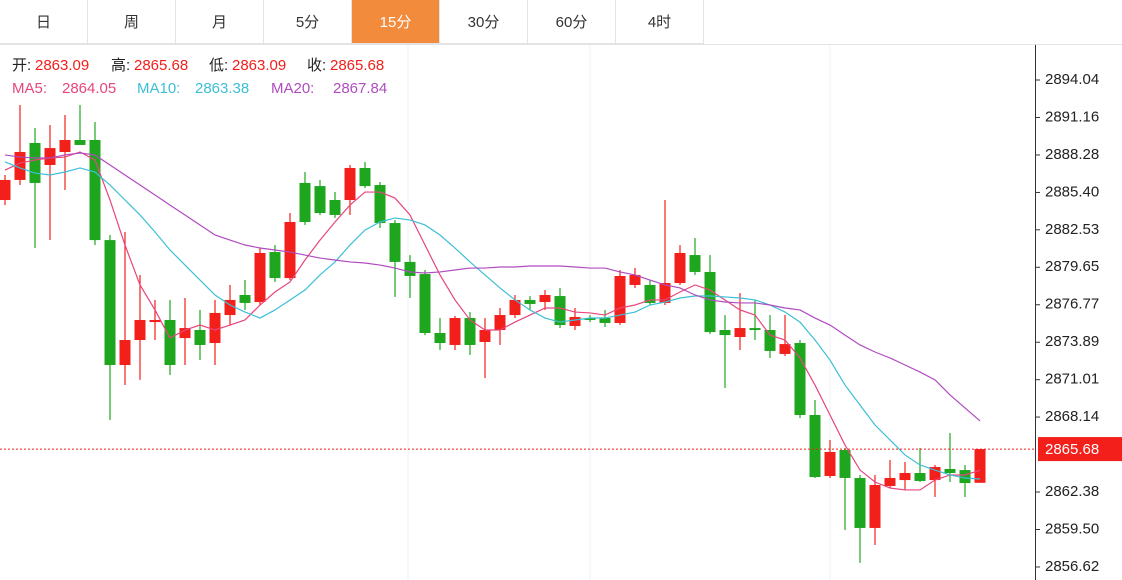 This screenshot has height=580, width=1122. Describe the element at coordinates (1072, 341) in the screenshot. I see `y-tick-label: 2873.89` at that location.